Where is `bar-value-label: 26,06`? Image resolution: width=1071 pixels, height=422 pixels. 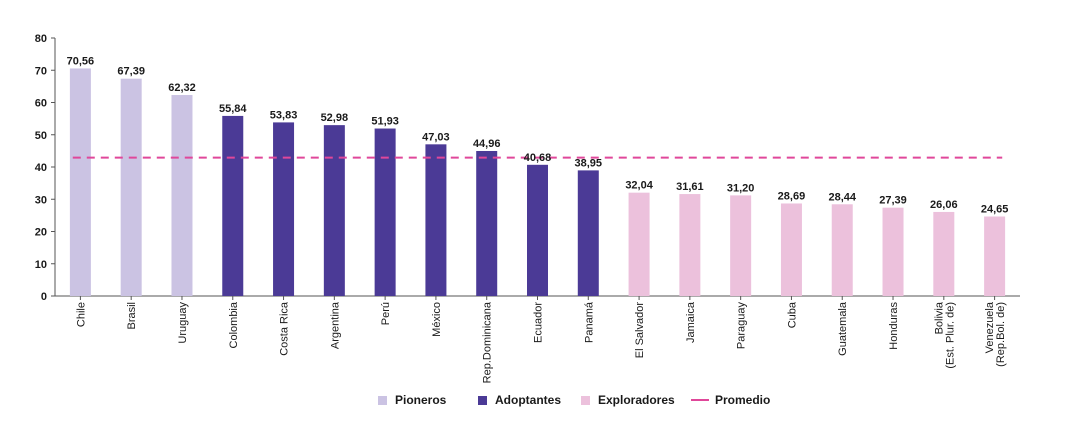 bar-value-label: 26,06 is located at coordinates (944, 205).